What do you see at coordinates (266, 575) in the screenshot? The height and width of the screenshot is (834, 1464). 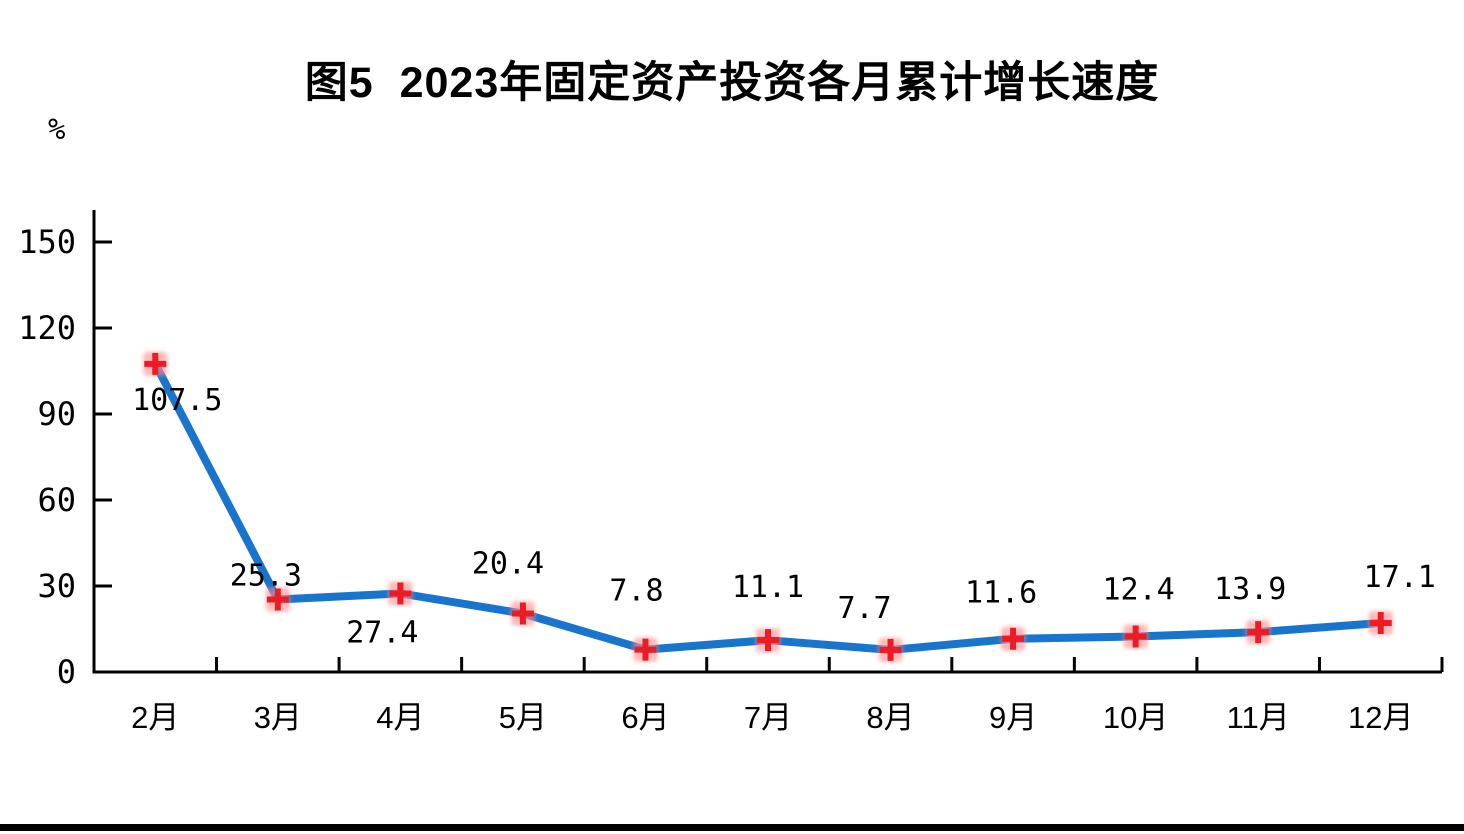 I see `data-point-label: 25.3` at bounding box center [266, 575].